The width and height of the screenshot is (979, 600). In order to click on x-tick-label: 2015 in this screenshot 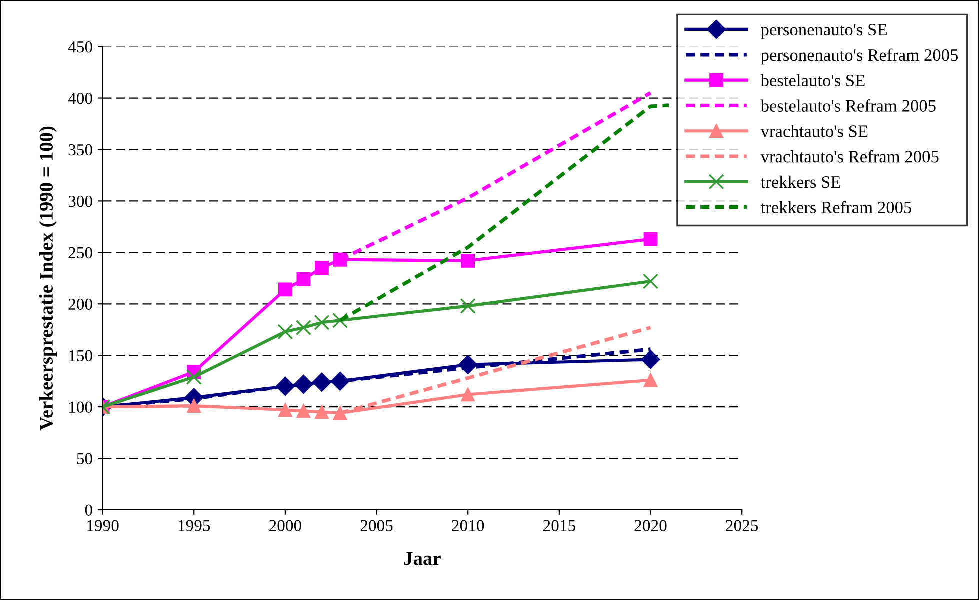, I will do `click(559, 526)`.